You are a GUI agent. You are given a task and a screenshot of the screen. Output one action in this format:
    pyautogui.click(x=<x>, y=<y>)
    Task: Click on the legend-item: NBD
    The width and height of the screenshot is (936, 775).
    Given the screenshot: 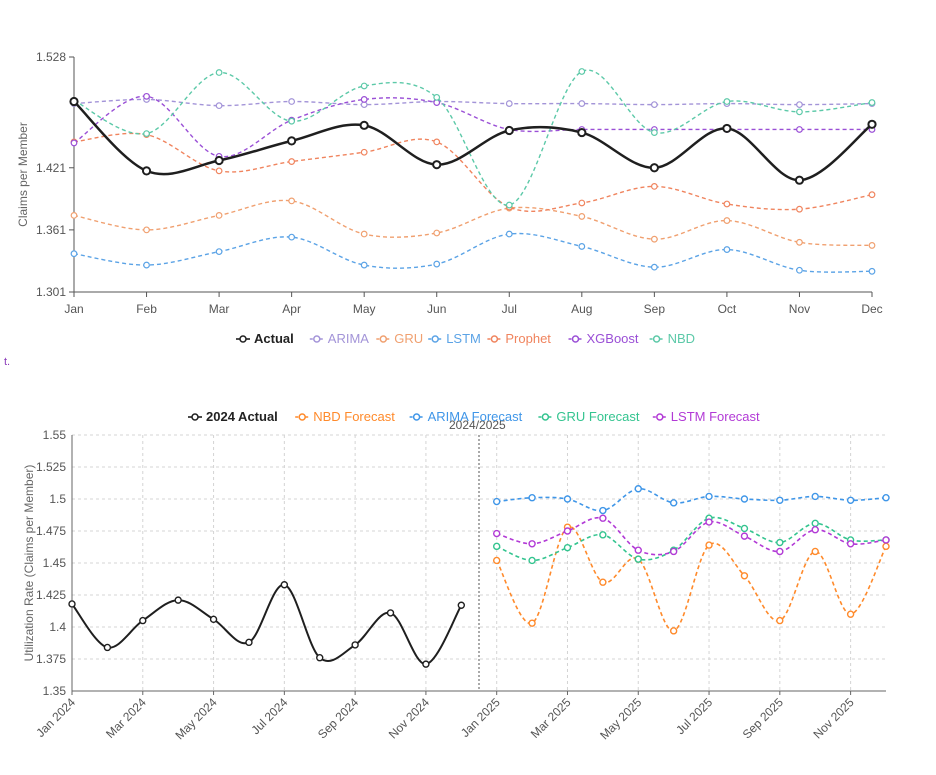 What is the action you would take?
    pyautogui.click(x=672, y=338)
    